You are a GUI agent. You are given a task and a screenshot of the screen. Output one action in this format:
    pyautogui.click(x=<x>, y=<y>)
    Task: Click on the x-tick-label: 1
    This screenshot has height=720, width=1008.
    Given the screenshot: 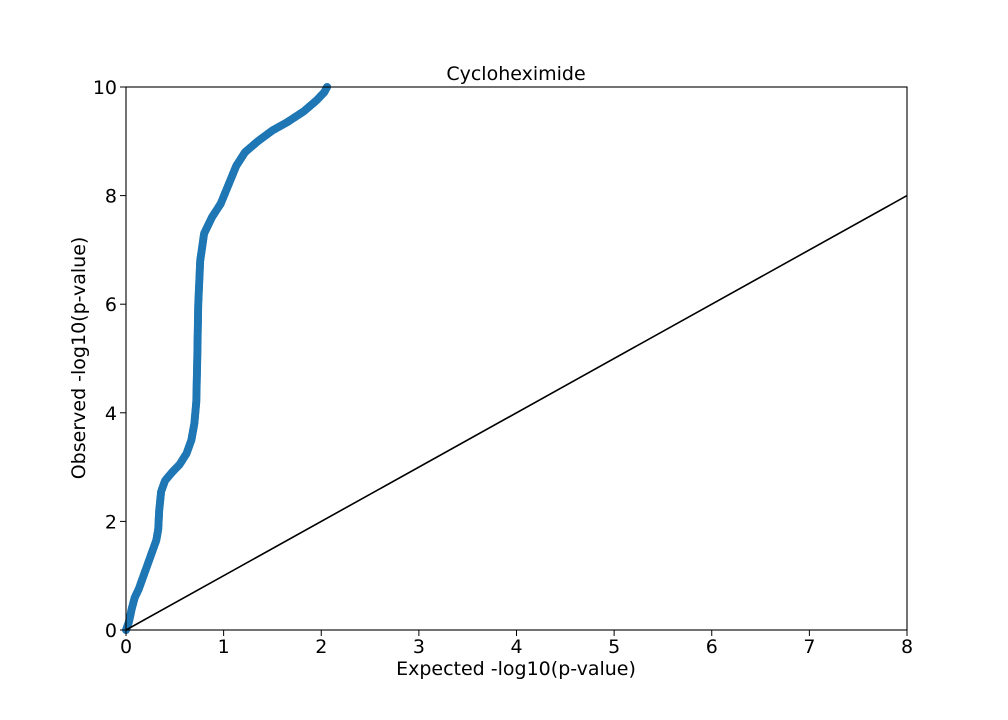 What is the action you would take?
    pyautogui.click(x=224, y=647)
    